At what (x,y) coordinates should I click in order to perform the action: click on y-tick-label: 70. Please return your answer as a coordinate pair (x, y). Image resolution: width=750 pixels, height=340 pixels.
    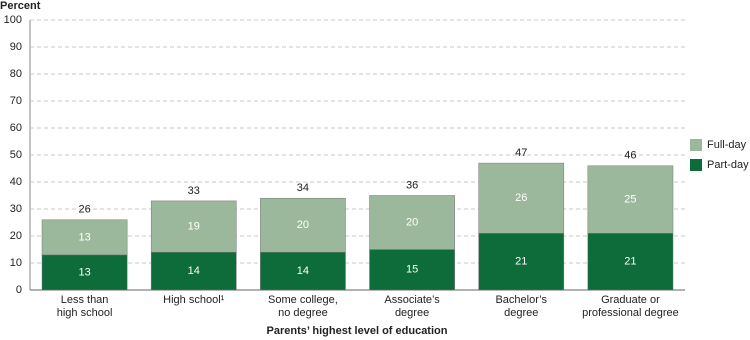
    Looking at the image, I should click on (16, 101).